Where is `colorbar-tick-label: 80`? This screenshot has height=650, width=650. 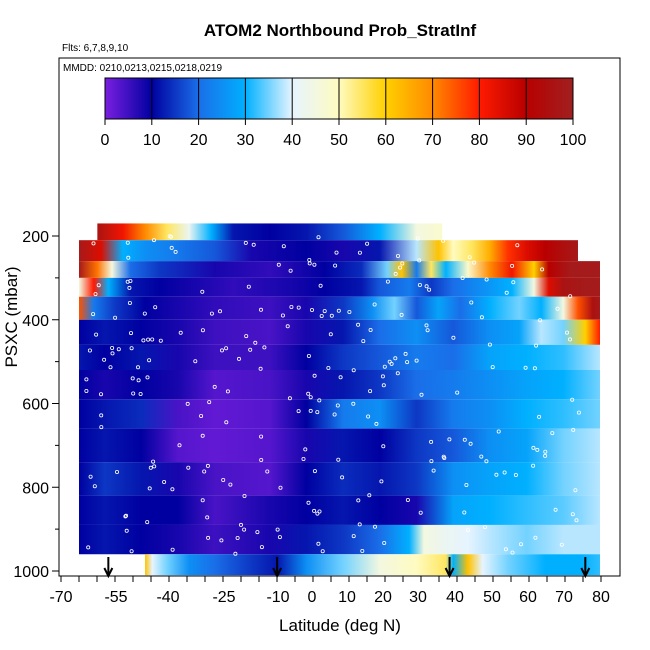 colorbar-tick-label: 80 is located at coordinates (480, 140).